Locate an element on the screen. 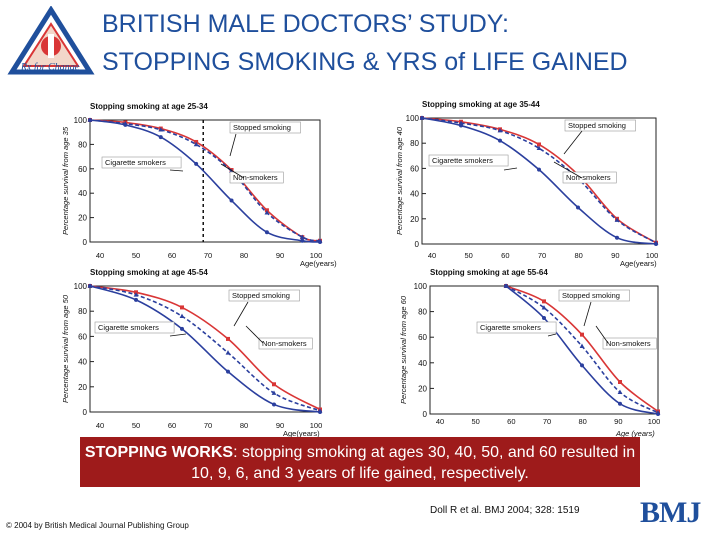  page-title-line2: STOPPING SMOKING & YRS of LIFE GAINED is located at coordinates (365, 62).